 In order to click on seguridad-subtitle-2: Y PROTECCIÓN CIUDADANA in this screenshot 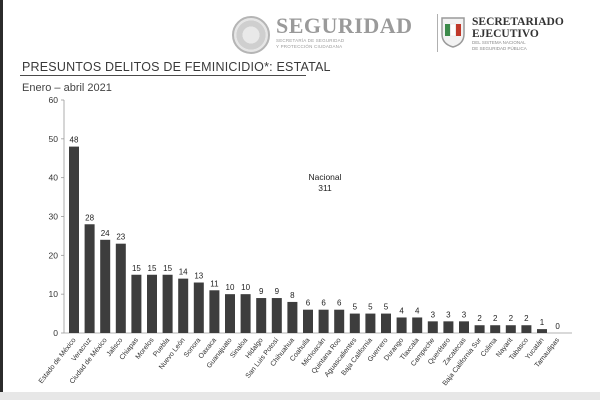, I will do `click(309, 46)`.